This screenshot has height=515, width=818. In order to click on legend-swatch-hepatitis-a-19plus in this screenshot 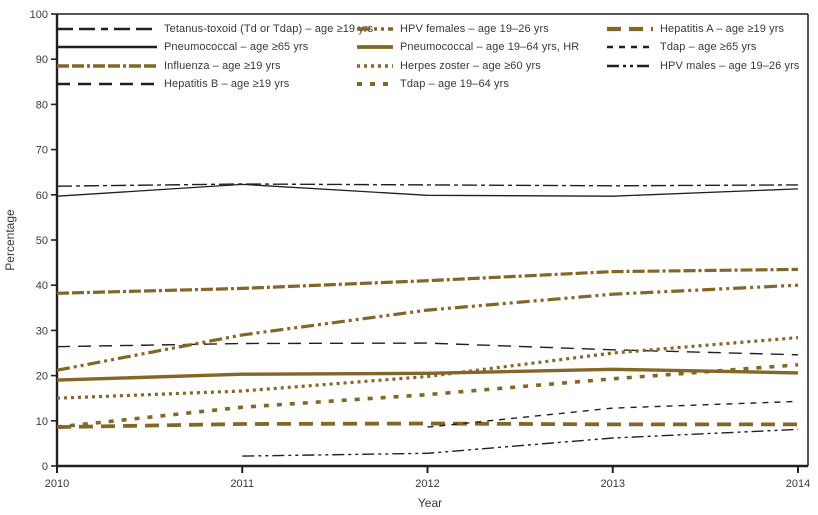, I will do `click(630, 28)`.